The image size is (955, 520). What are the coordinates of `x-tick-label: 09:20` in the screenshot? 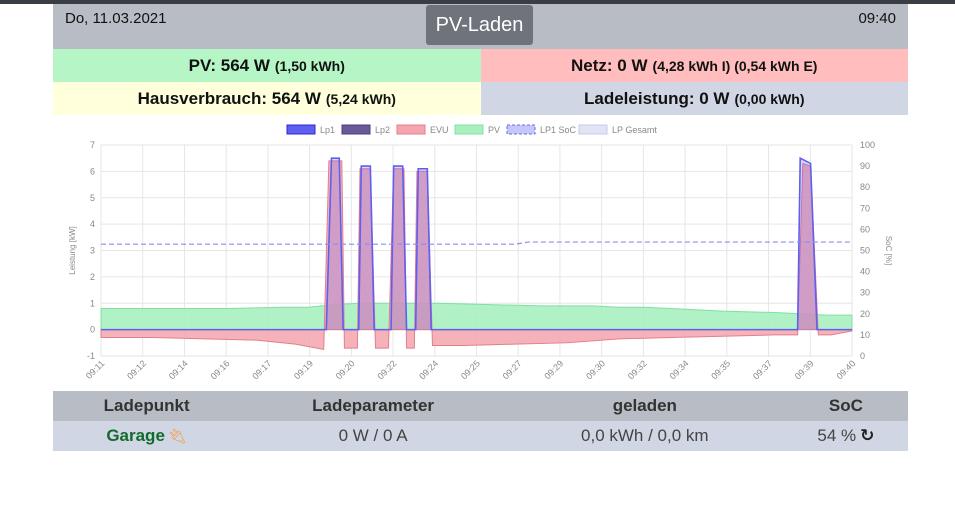 It's located at (345, 369).